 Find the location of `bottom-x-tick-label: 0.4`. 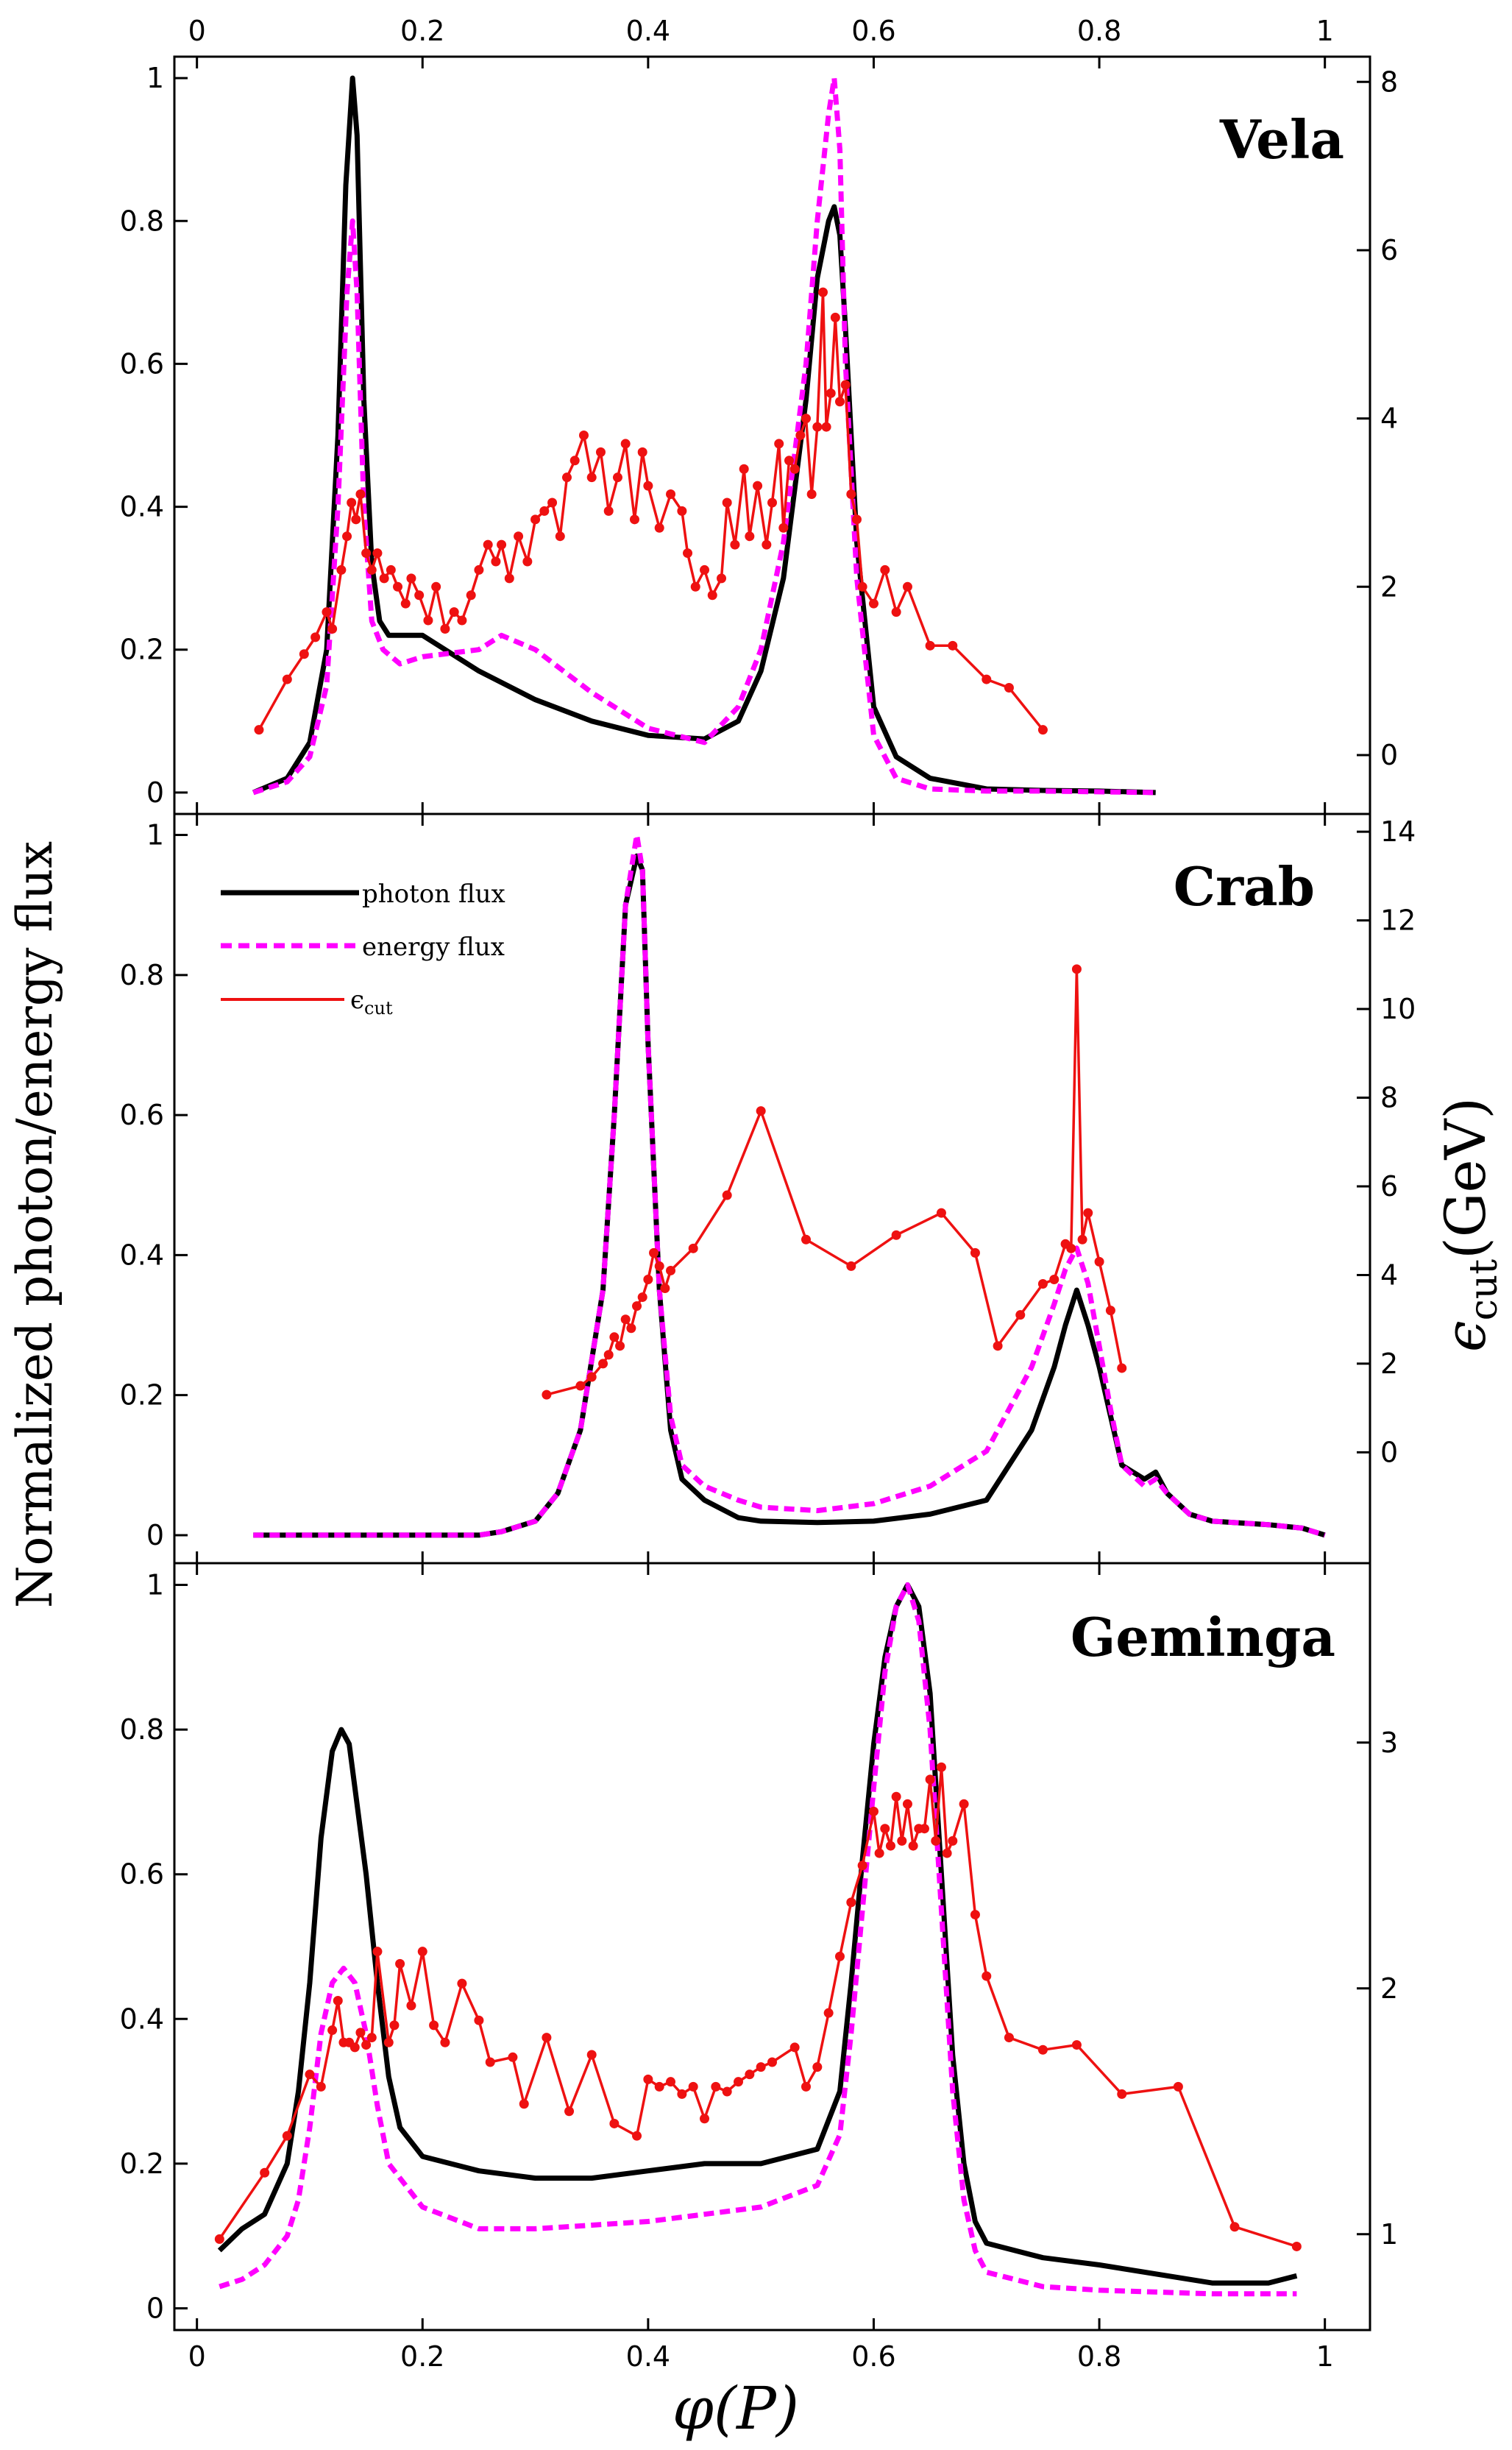

bottom-x-tick-label: 0.4 is located at coordinates (648, 2357).